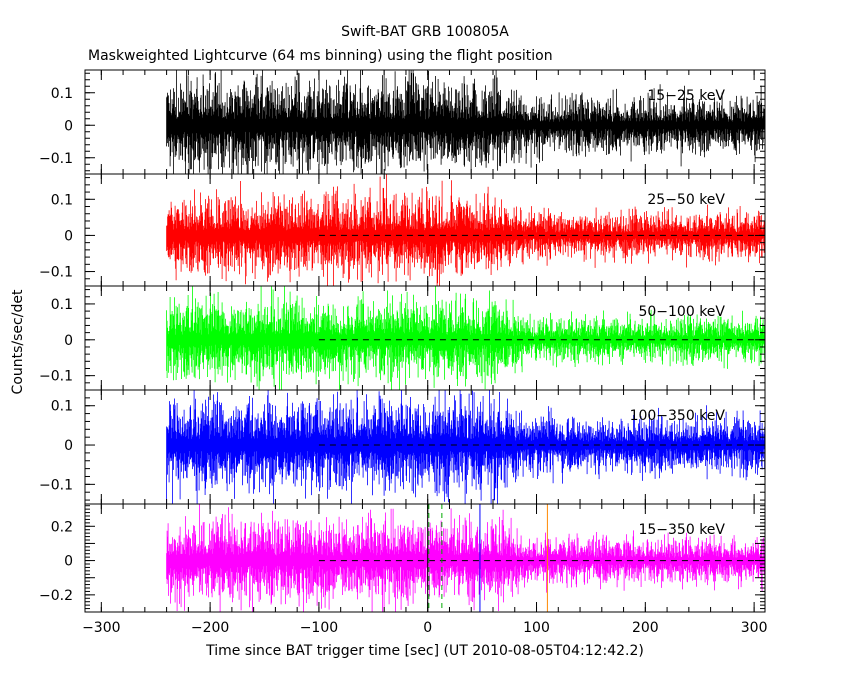 The width and height of the screenshot is (850, 680). I want to click on x-tick-label: −100, so click(319, 628).